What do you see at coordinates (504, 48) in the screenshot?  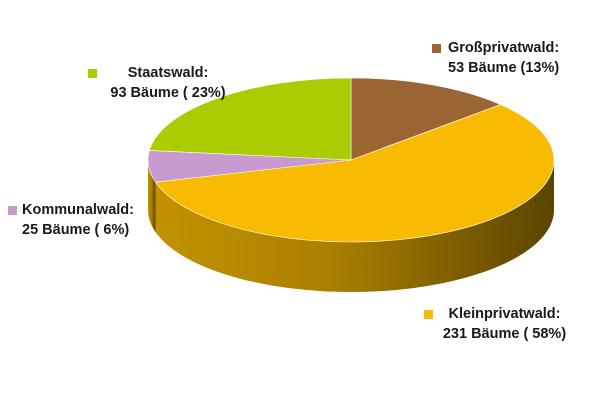 I see `label-grossprivatwald-name: Großprivatwald:` at bounding box center [504, 48].